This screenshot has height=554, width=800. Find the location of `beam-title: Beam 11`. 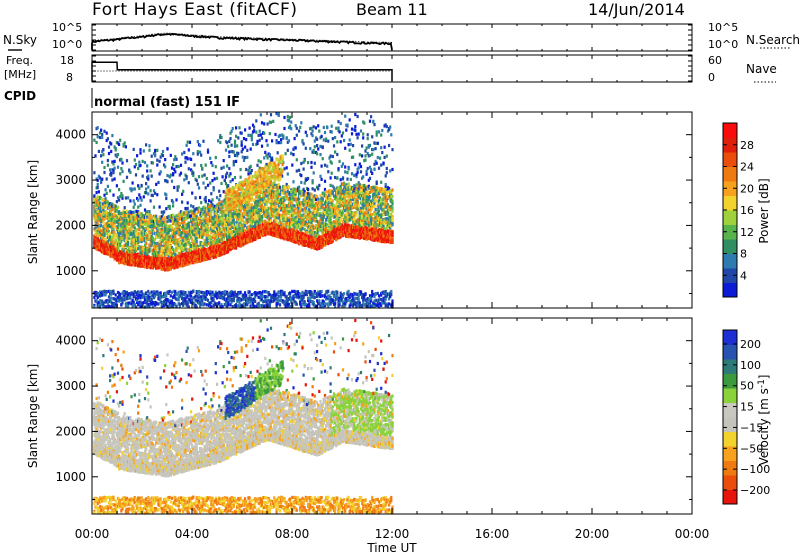

beam-title: Beam 11 is located at coordinates (392, 9).